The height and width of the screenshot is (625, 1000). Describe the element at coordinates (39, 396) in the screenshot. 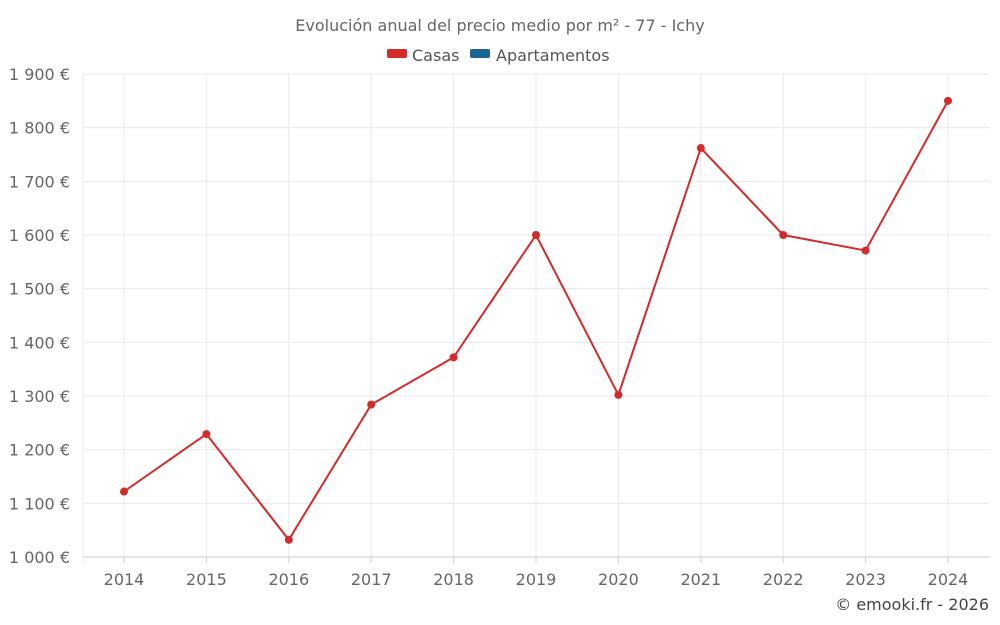

I see `y-tick-label: 1 300 €` at that location.